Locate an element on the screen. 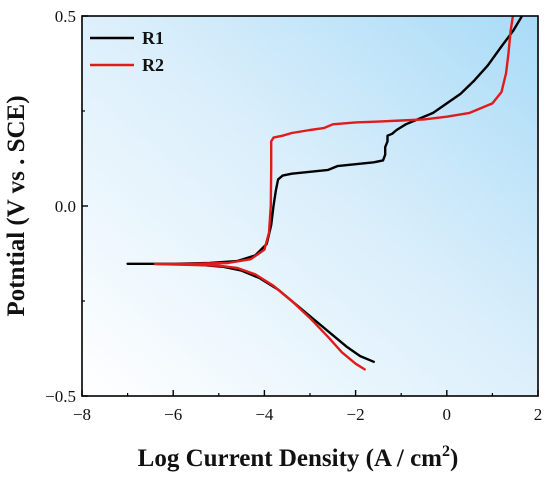 The width and height of the screenshot is (550, 479). y-axis: −0.5 0.0 0.5 is located at coordinates (66, 206).